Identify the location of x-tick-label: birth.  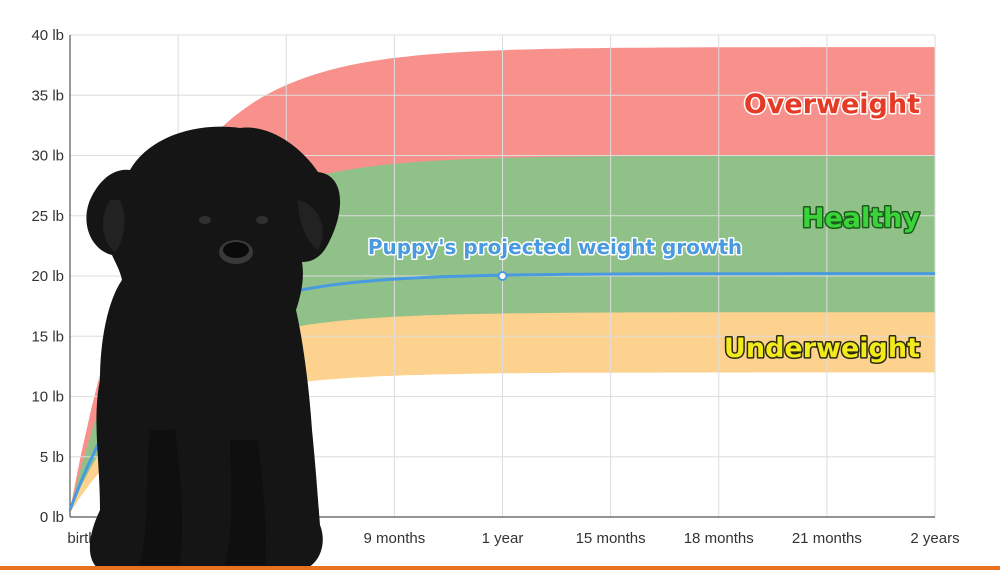
(81, 538).